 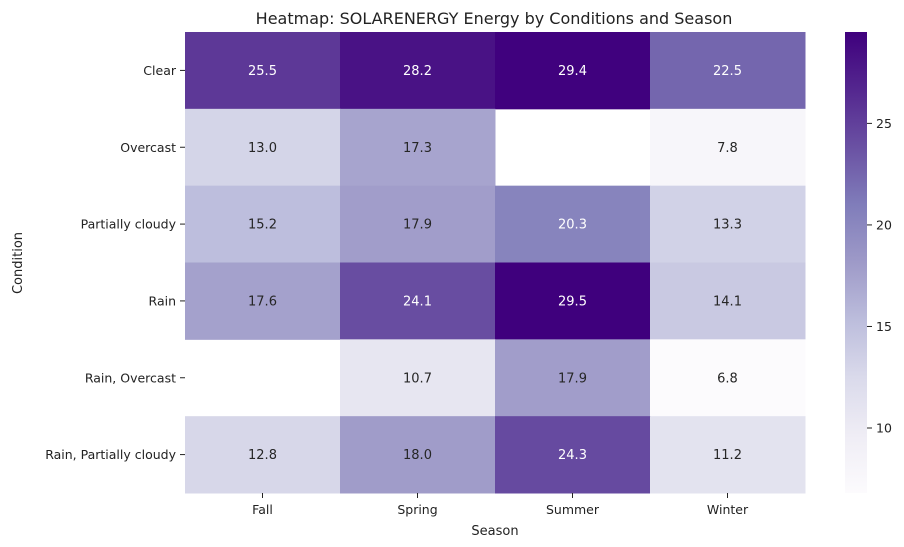 What do you see at coordinates (160, 70) in the screenshot?
I see `y-tick-label: Clear` at bounding box center [160, 70].